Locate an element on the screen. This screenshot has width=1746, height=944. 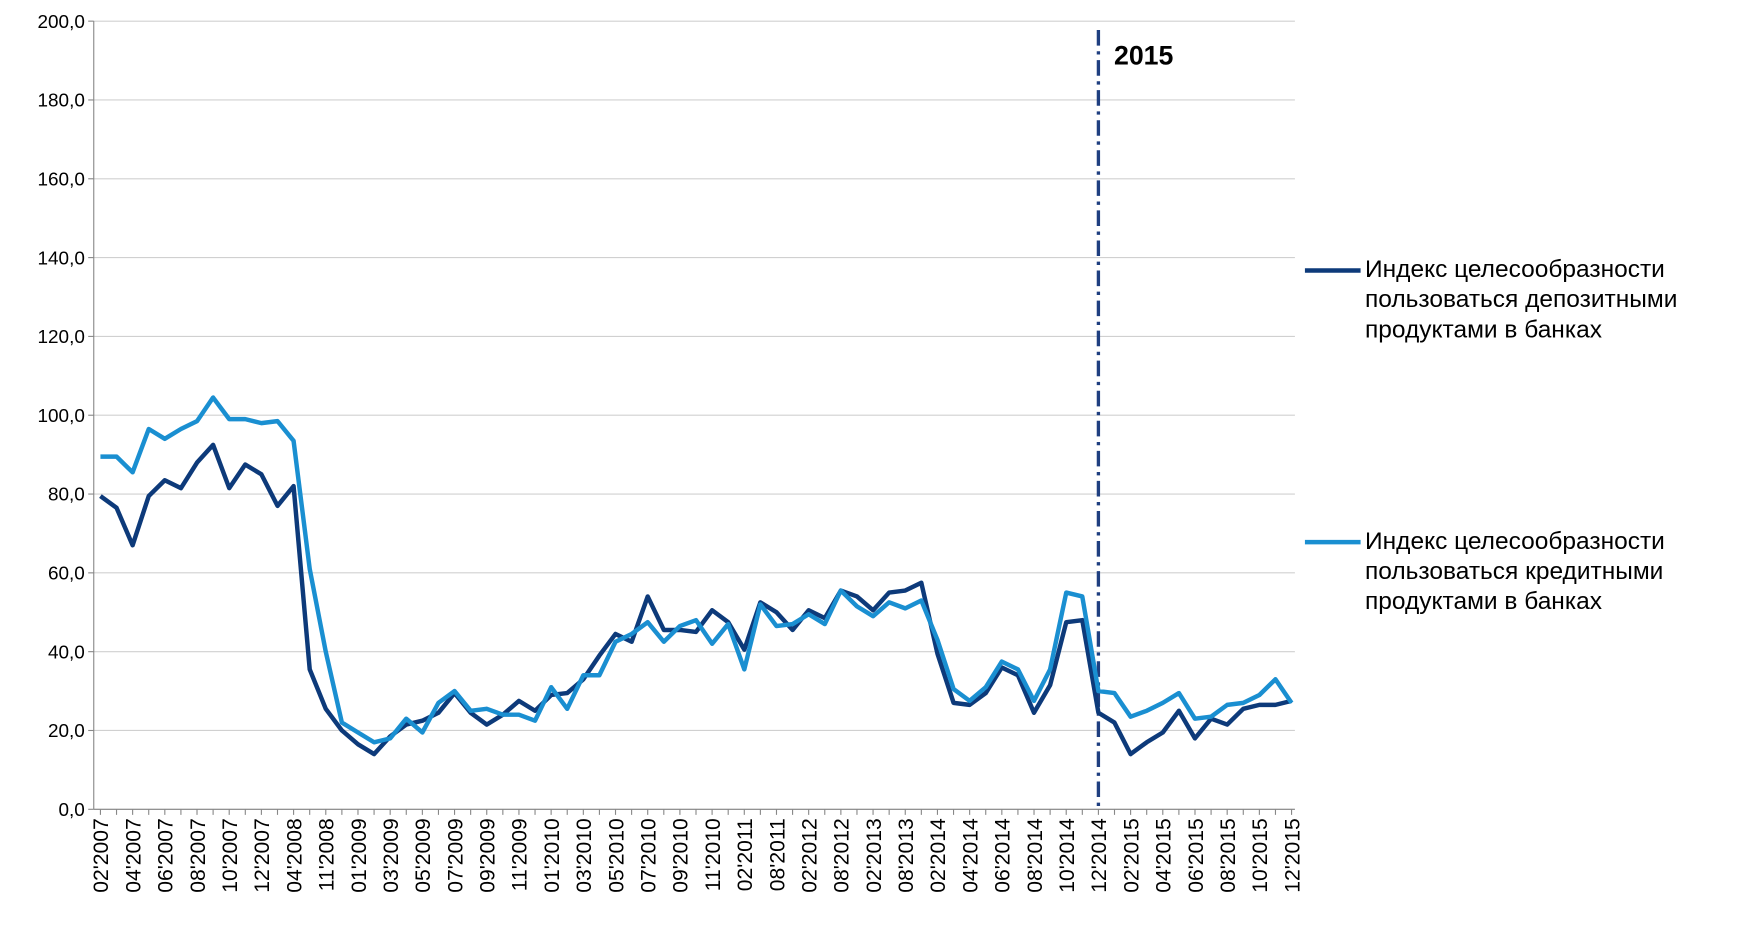
y-tick-label: 120,0 is located at coordinates (61, 337).